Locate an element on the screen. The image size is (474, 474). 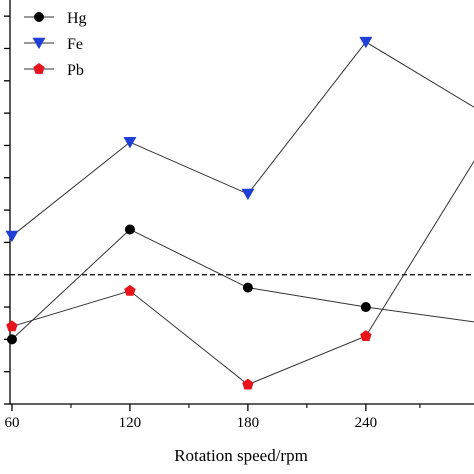
legend-marker-fe is located at coordinates (39, 43).